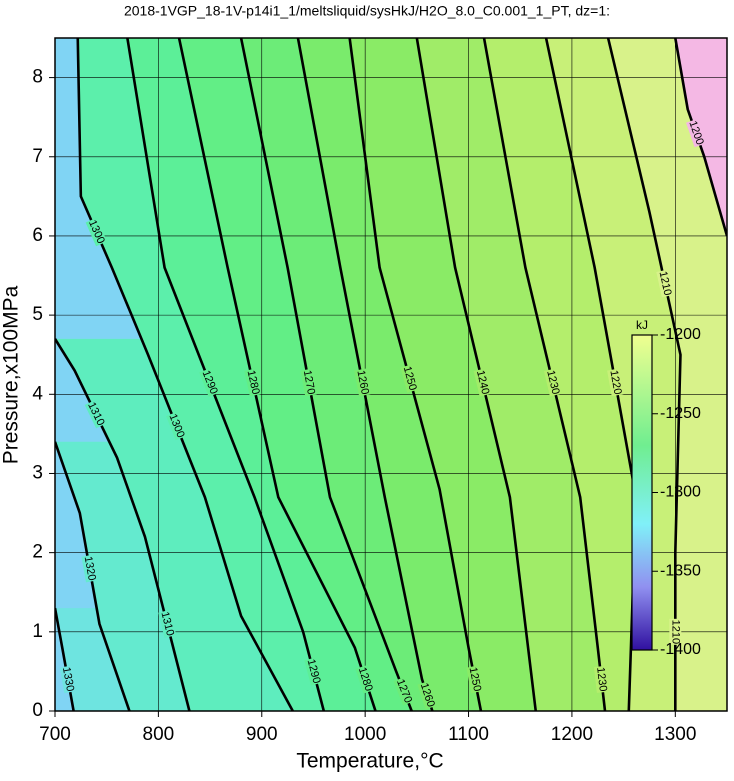 The image size is (734, 781). I want to click on contour-label: 1240, so click(482, 382).